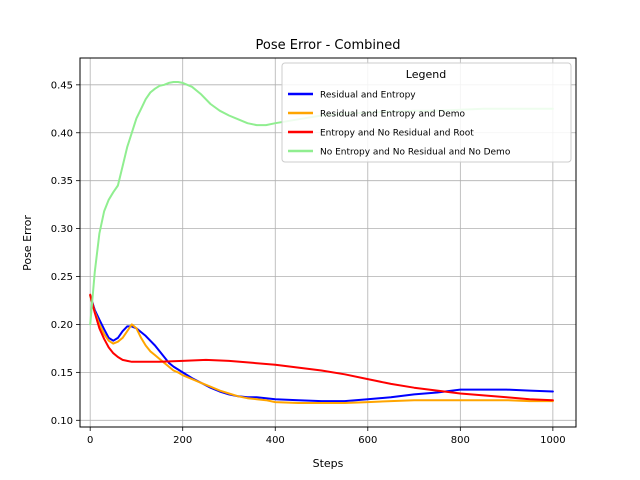 The height and width of the screenshot is (480, 640). Describe the element at coordinates (62, 277) in the screenshot. I see `y-tick-label: 0.25` at that location.